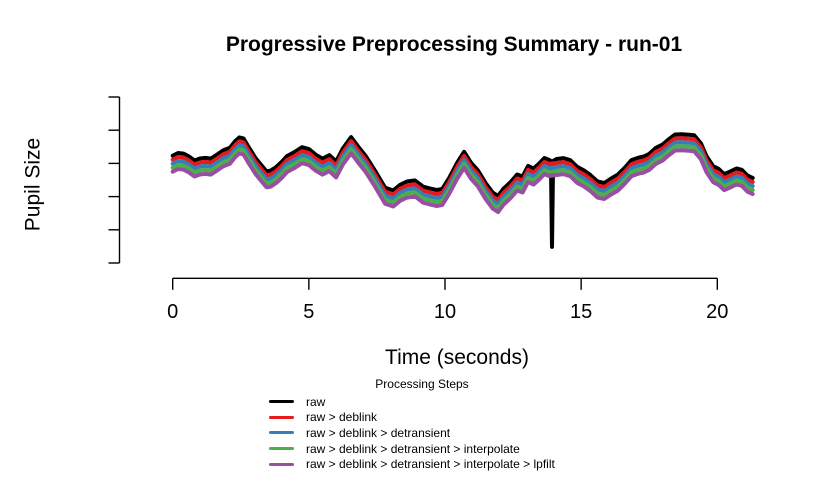 This screenshot has height=480, width=840. I want to click on x-tick-label: 10, so click(445, 312).